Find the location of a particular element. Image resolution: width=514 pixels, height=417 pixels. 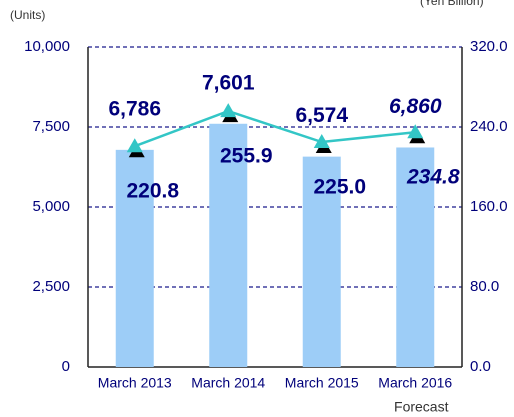

y2-tick-label: 320.0 is located at coordinates (489, 46).